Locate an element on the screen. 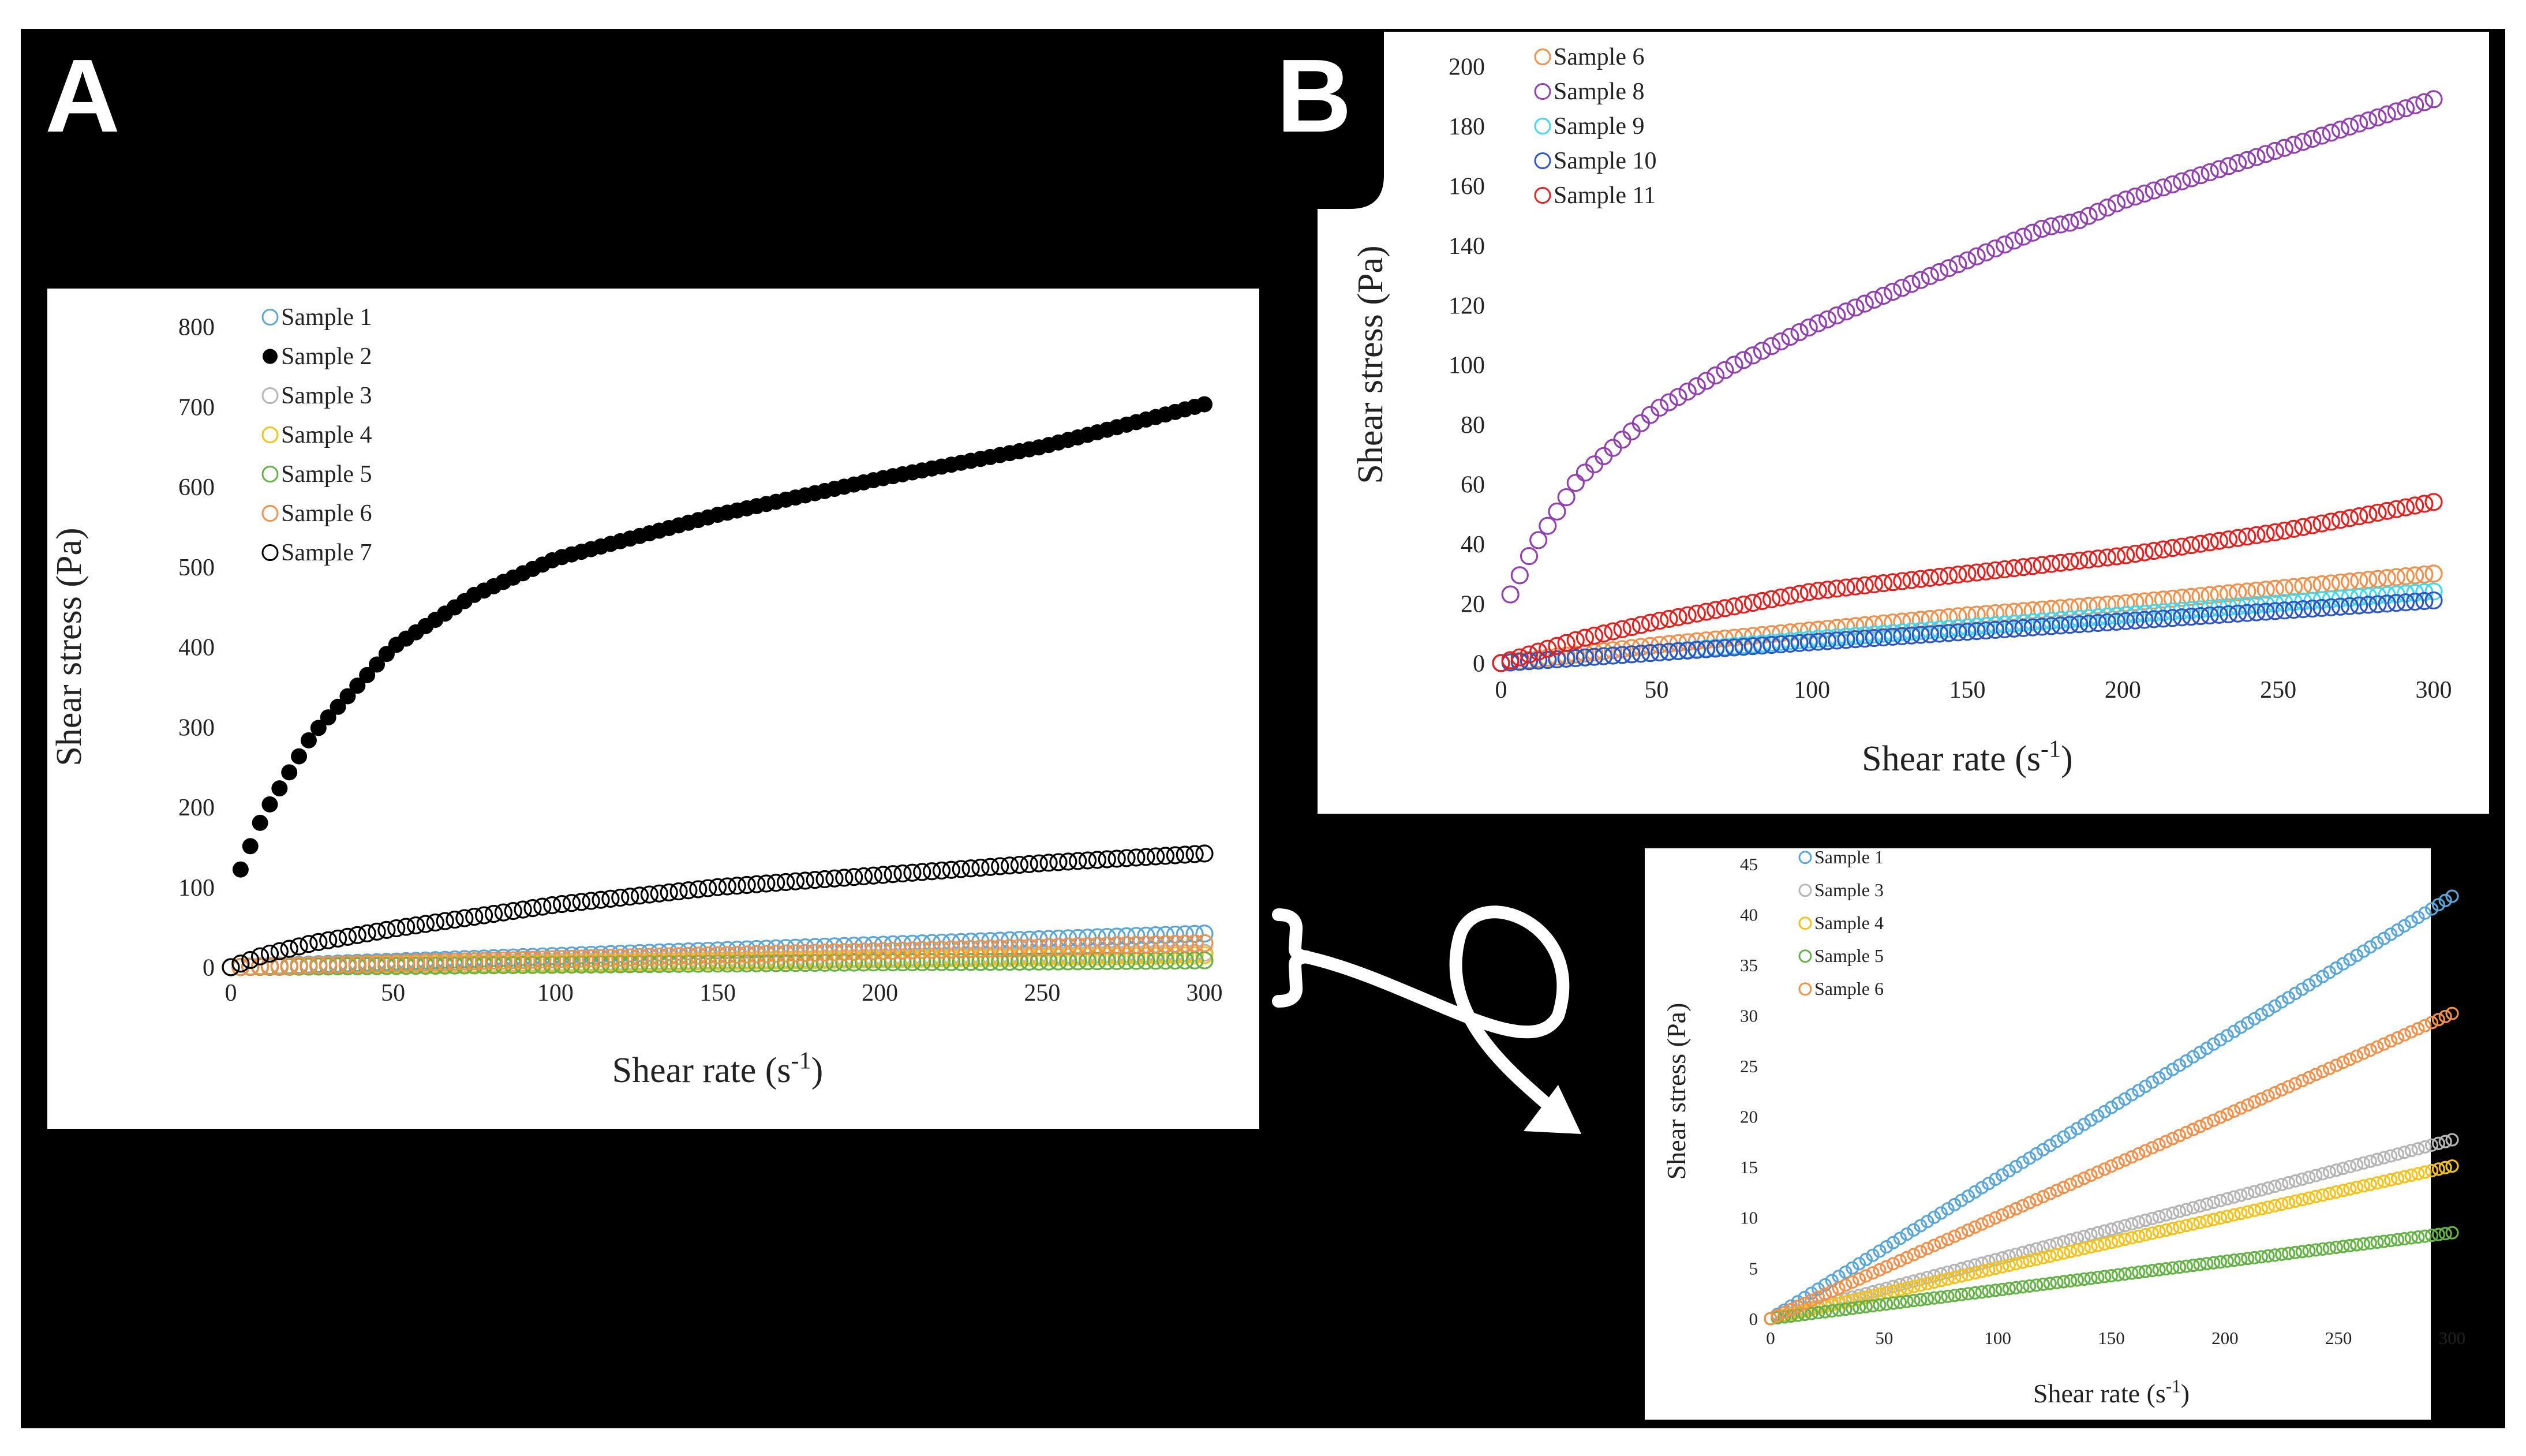 The height and width of the screenshot is (1456, 2526). x-tick-label: 50 is located at coordinates (1884, 1338).